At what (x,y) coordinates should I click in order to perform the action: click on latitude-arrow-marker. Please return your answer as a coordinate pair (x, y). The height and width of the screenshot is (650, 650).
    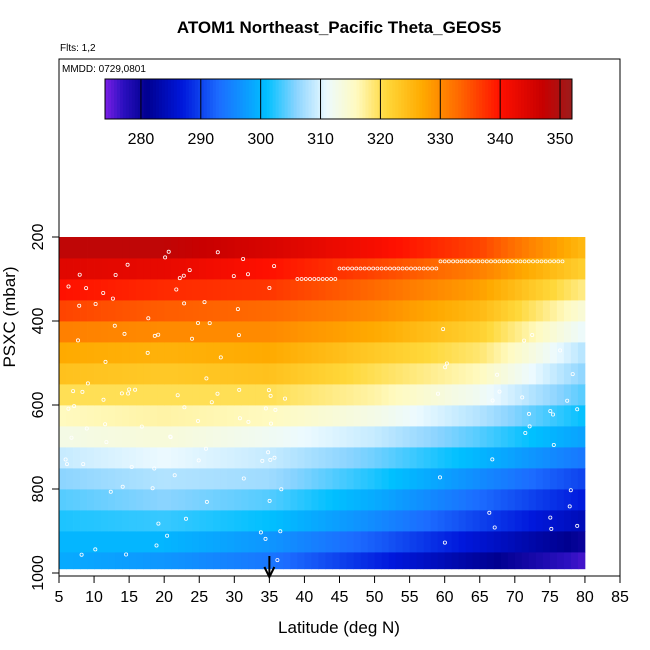
    Looking at the image, I should click on (269, 568).